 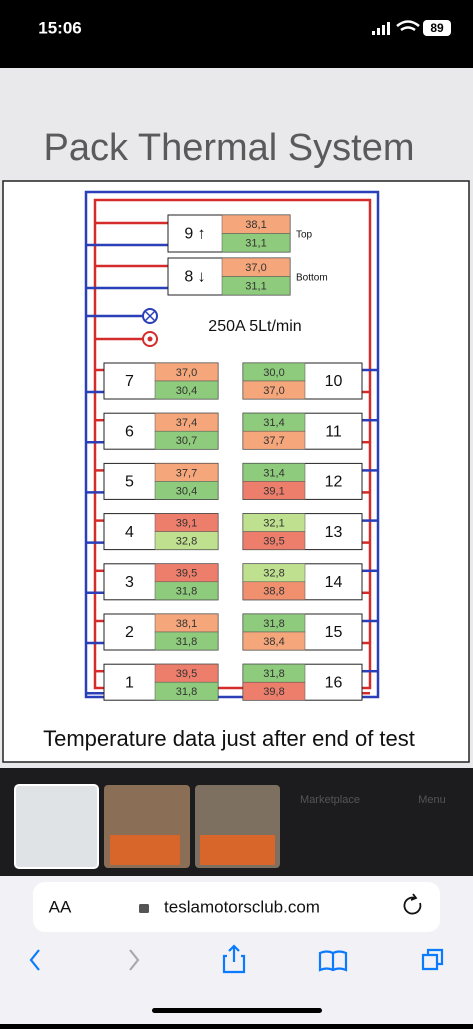 What do you see at coordinates (381, 28) in the screenshot?
I see `signal` at bounding box center [381, 28].